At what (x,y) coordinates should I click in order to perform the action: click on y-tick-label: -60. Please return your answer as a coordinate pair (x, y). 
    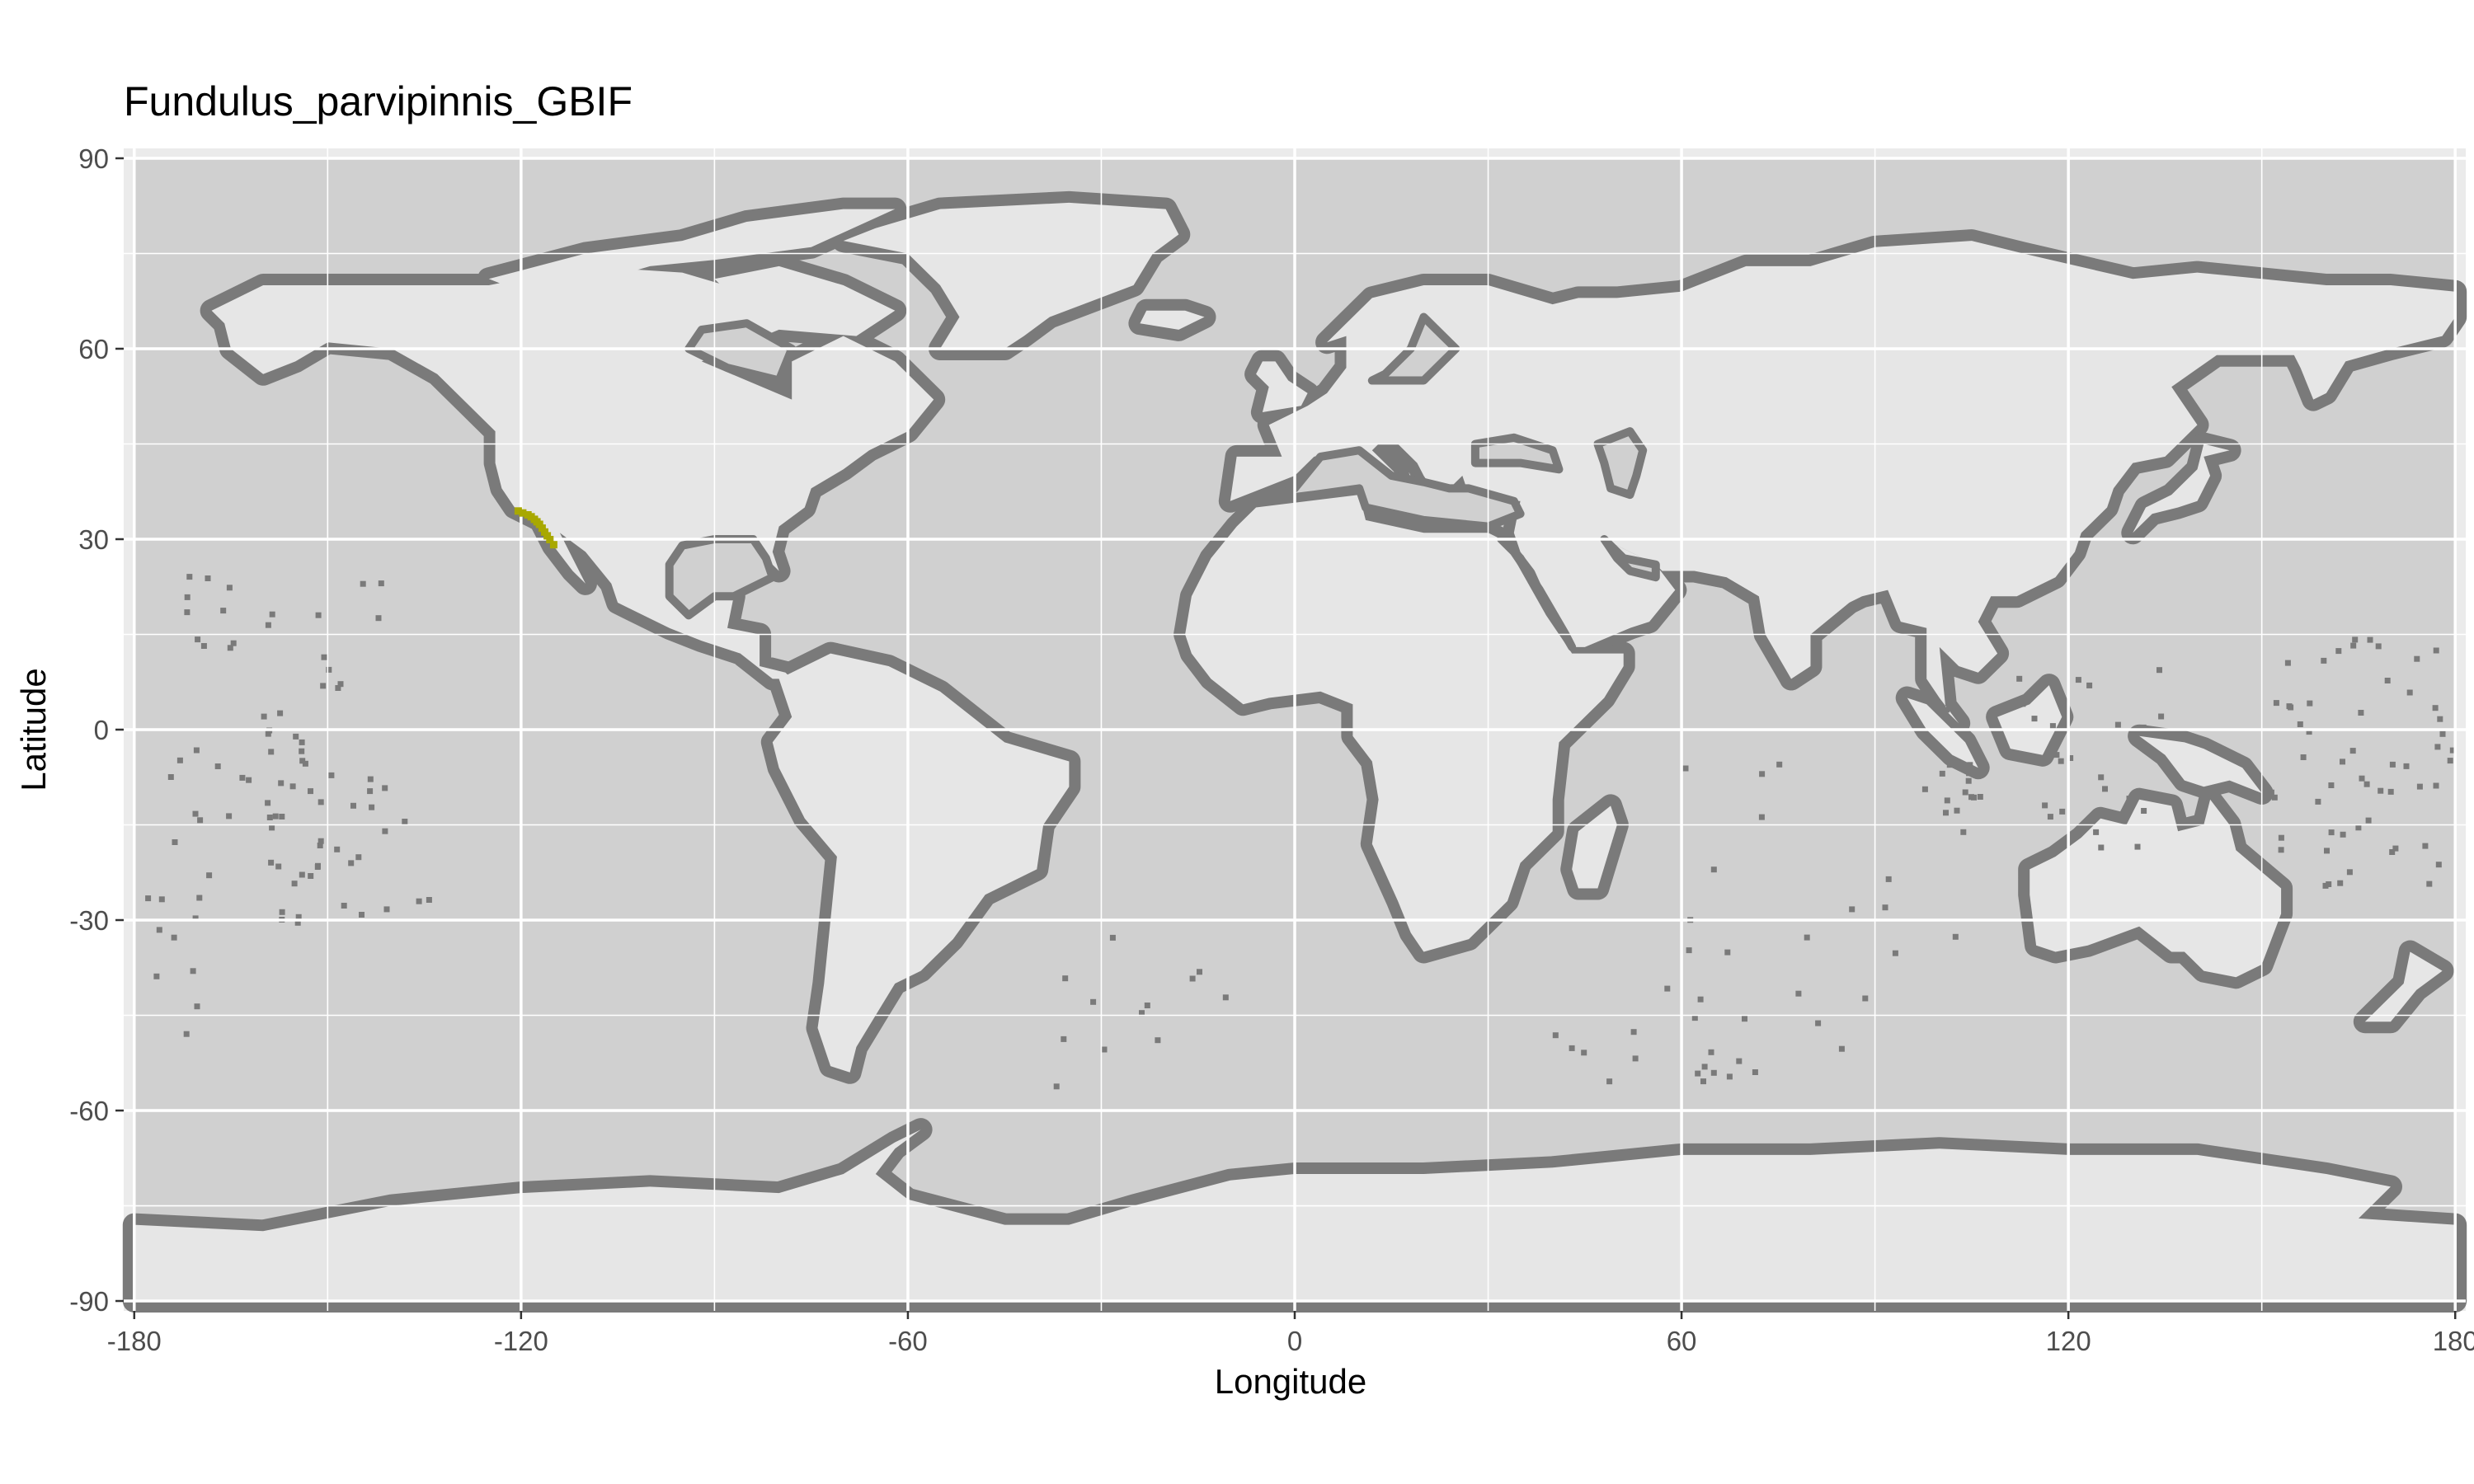
    Looking at the image, I should click on (89, 1111).